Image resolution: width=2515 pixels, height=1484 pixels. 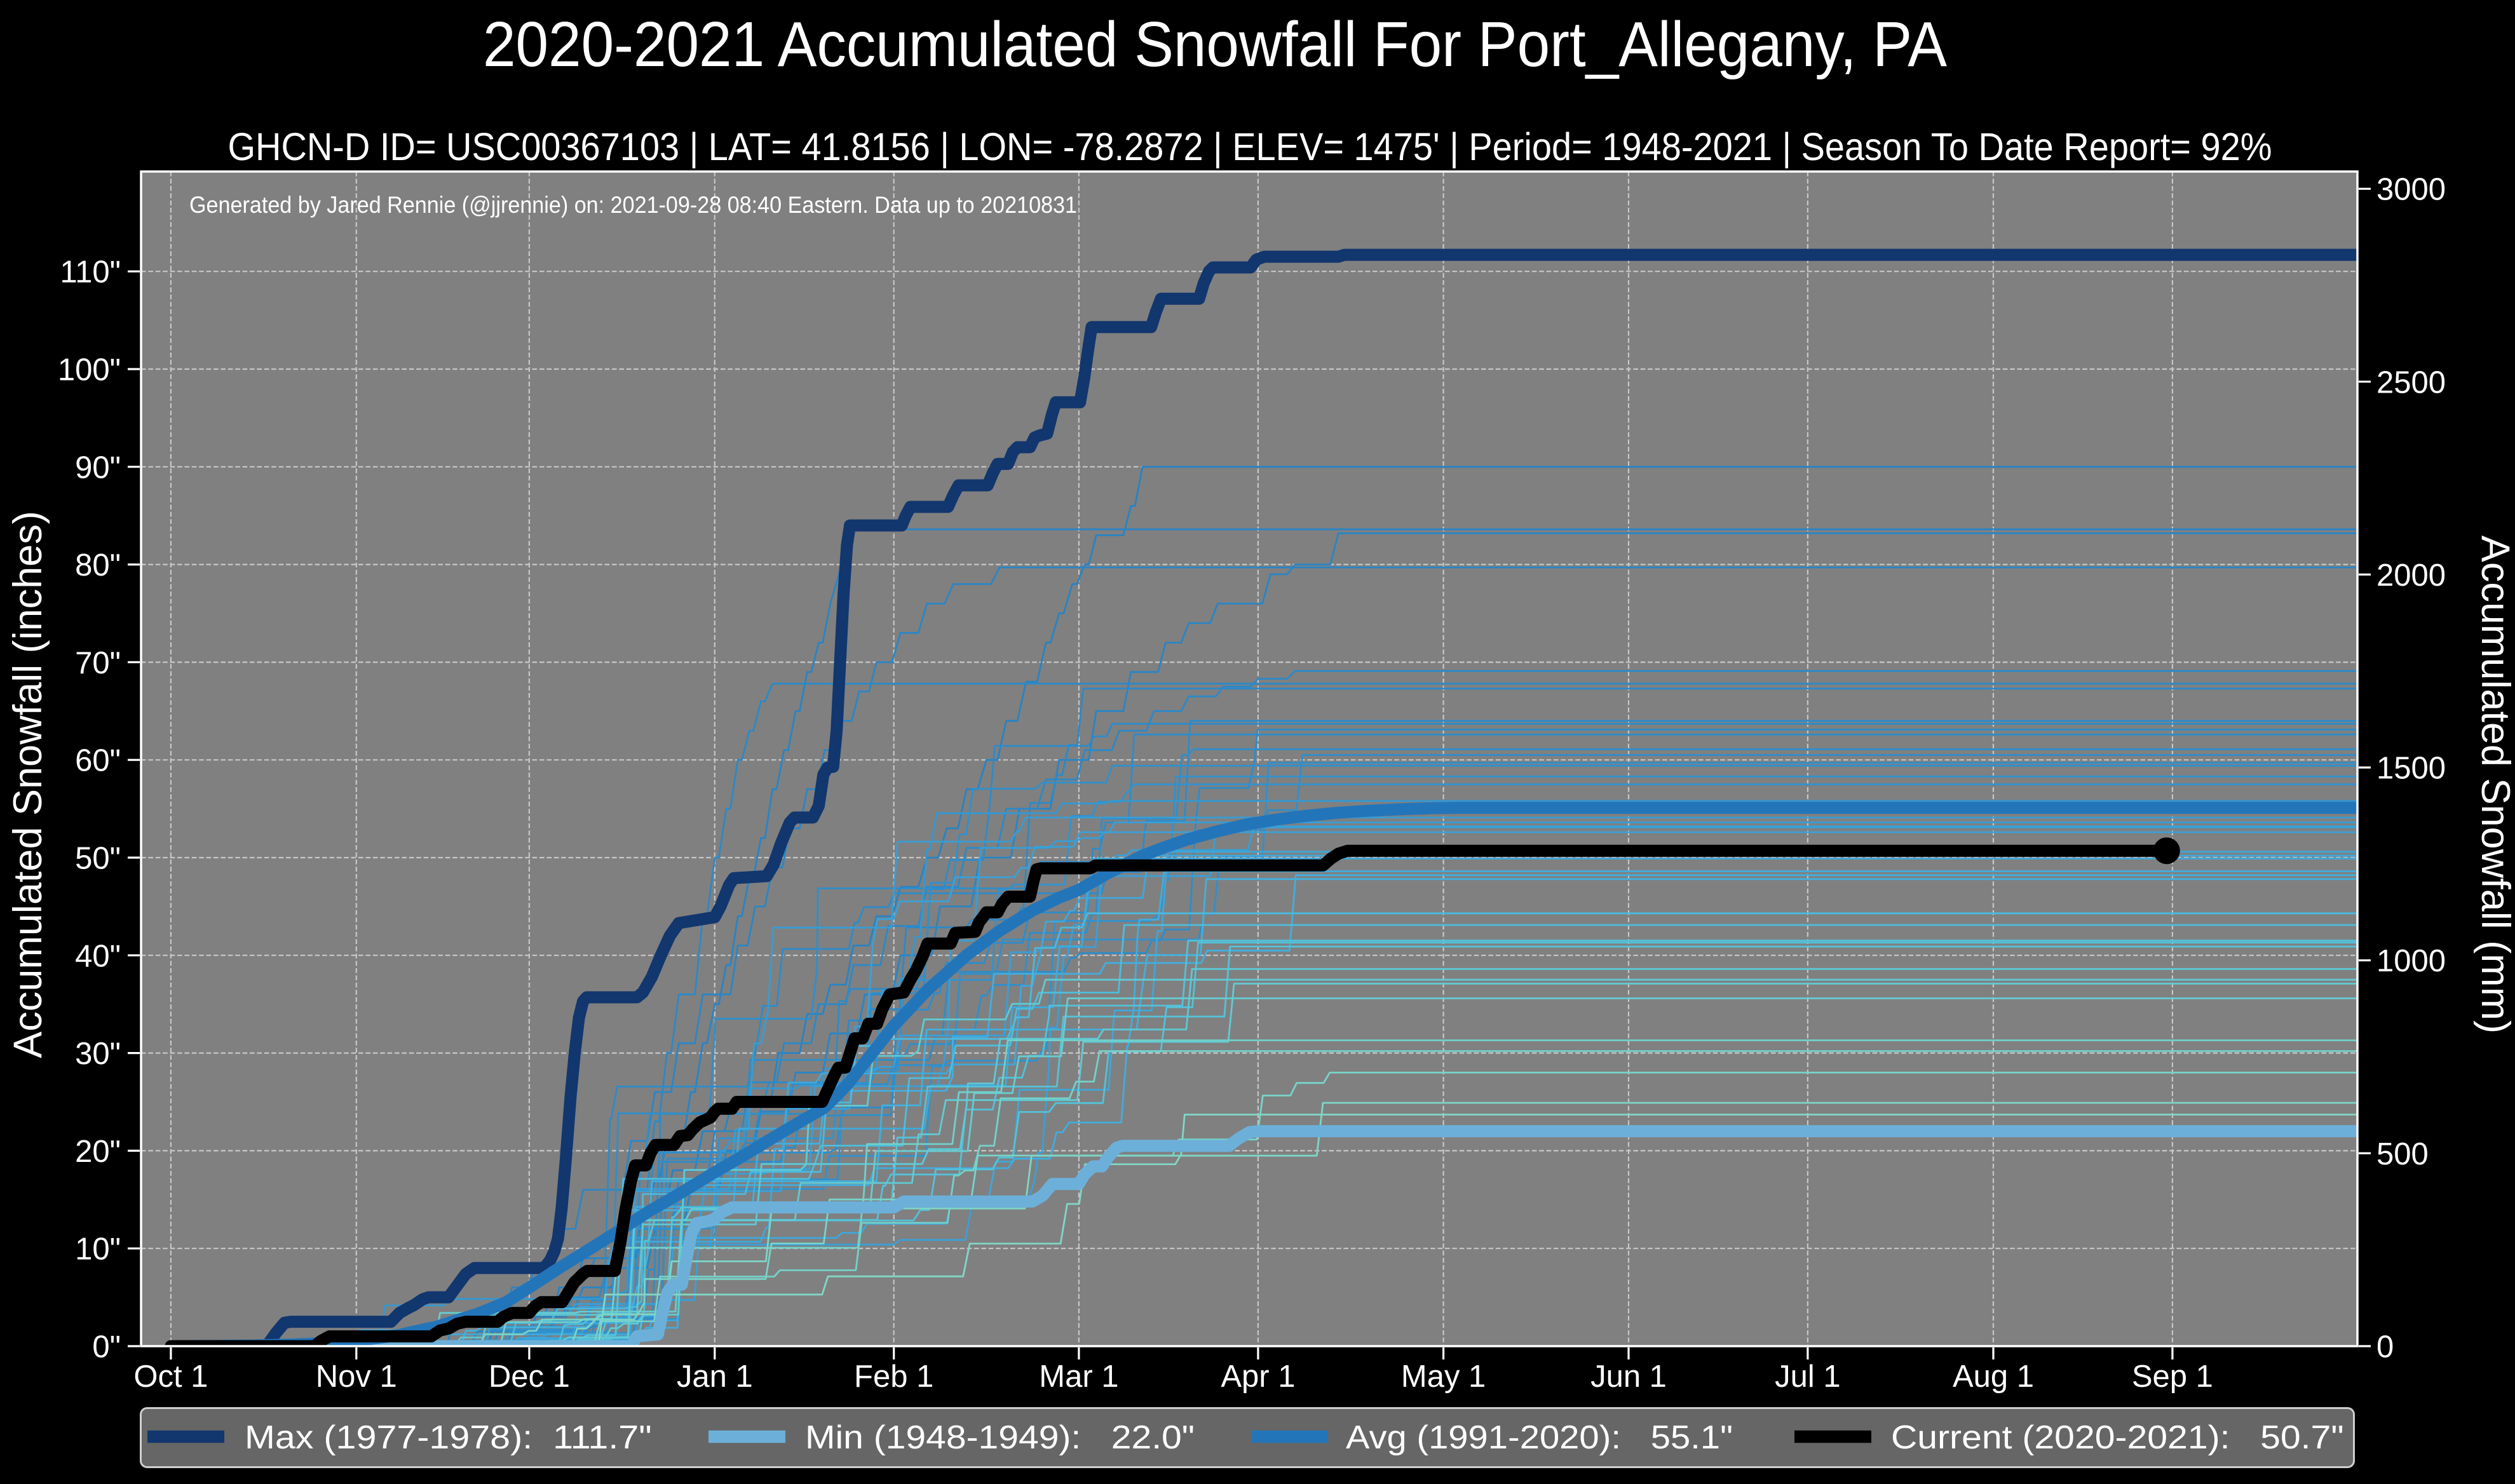 I want to click on svg-text: 70", so click(x=98, y=663).